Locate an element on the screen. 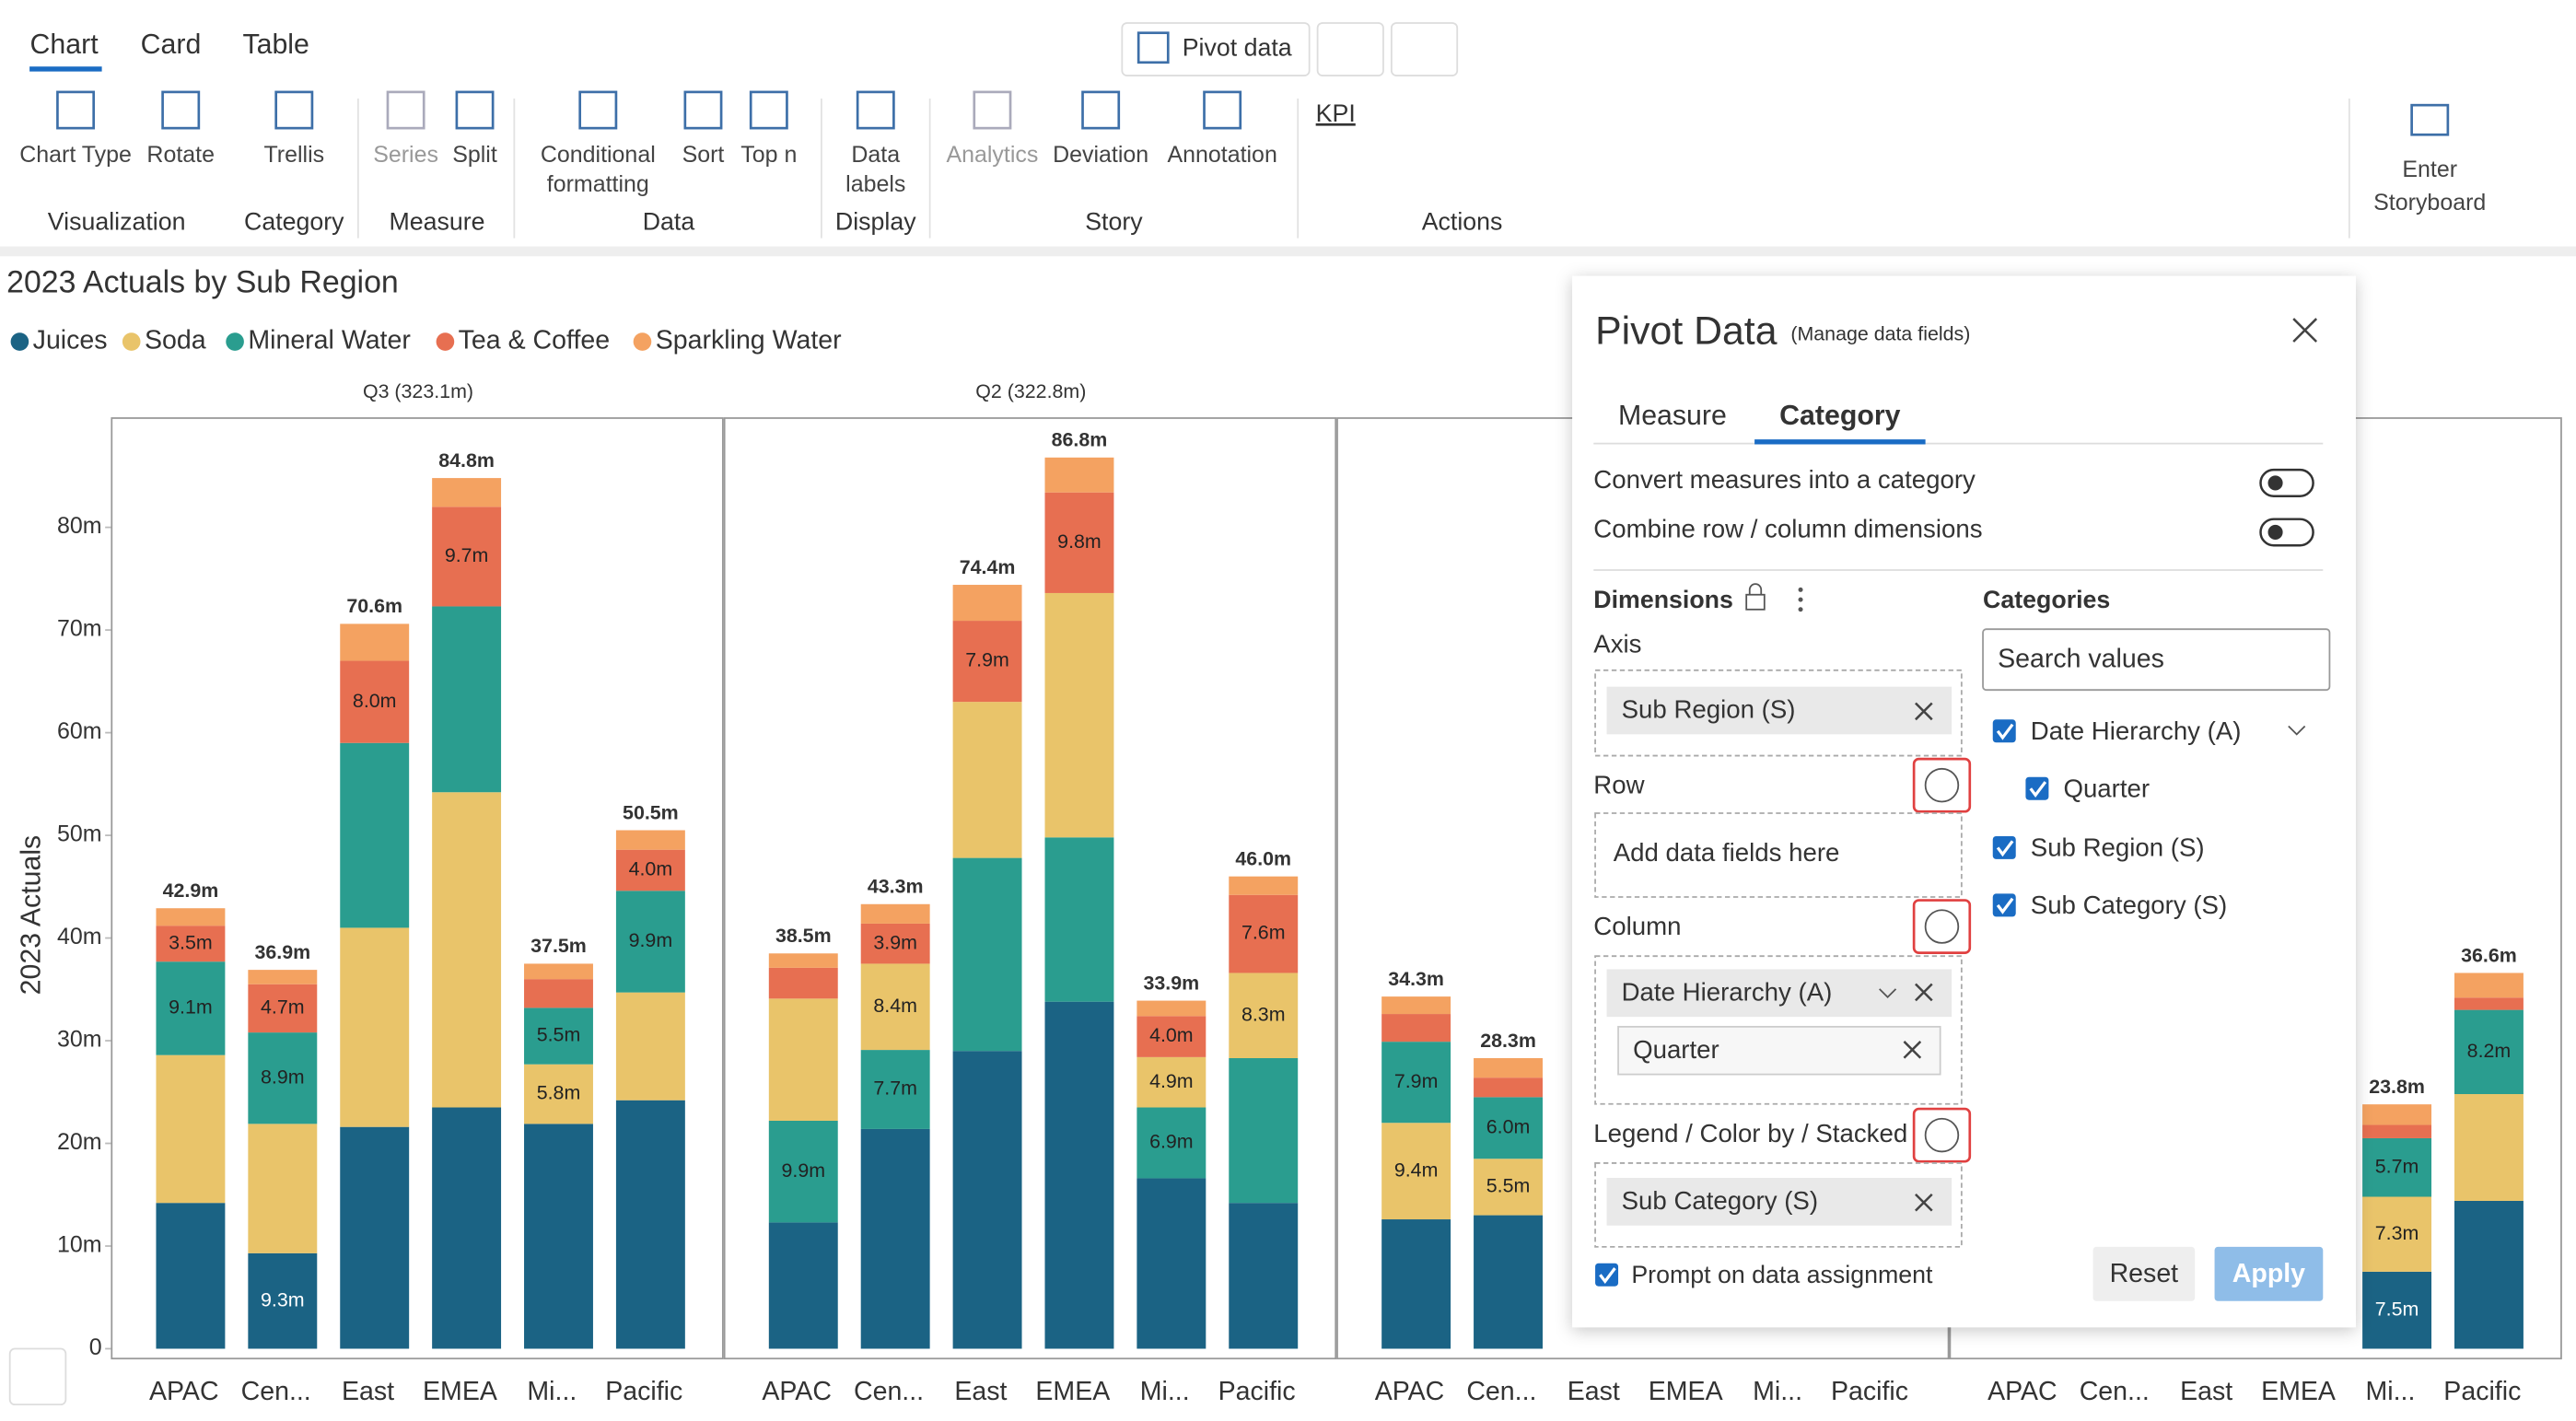 The image size is (2576, 1421). tool-label: Annotation is located at coordinates (1221, 155).